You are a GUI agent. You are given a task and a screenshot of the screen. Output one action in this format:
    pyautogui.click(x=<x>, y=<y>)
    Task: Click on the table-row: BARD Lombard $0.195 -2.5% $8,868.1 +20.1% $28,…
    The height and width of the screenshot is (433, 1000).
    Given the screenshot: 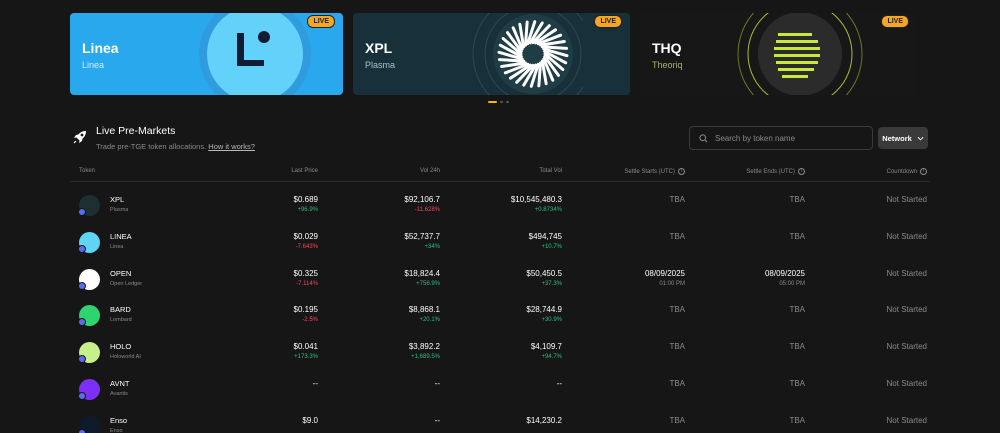 What is the action you would take?
    pyautogui.click(x=500, y=314)
    